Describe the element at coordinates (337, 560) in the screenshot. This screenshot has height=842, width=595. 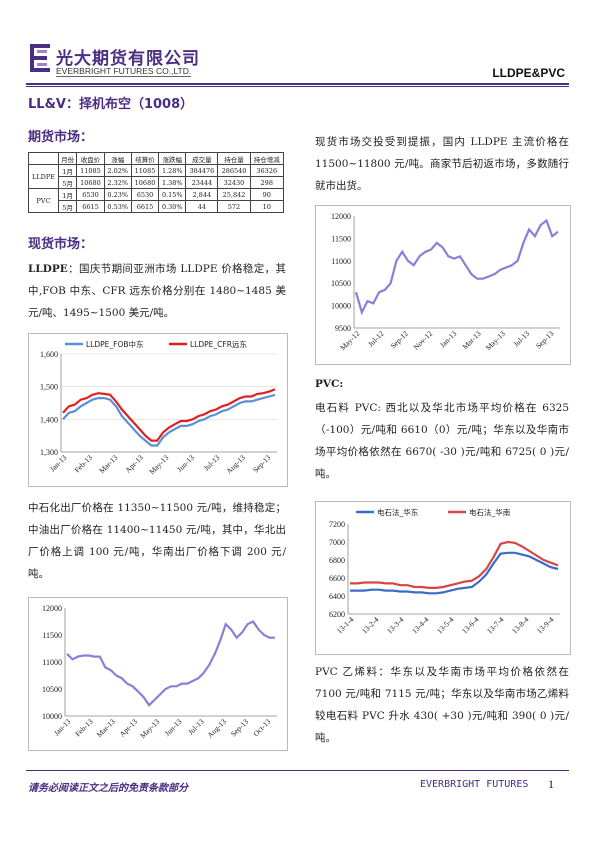
I see `y-tick-label: 6800` at that location.